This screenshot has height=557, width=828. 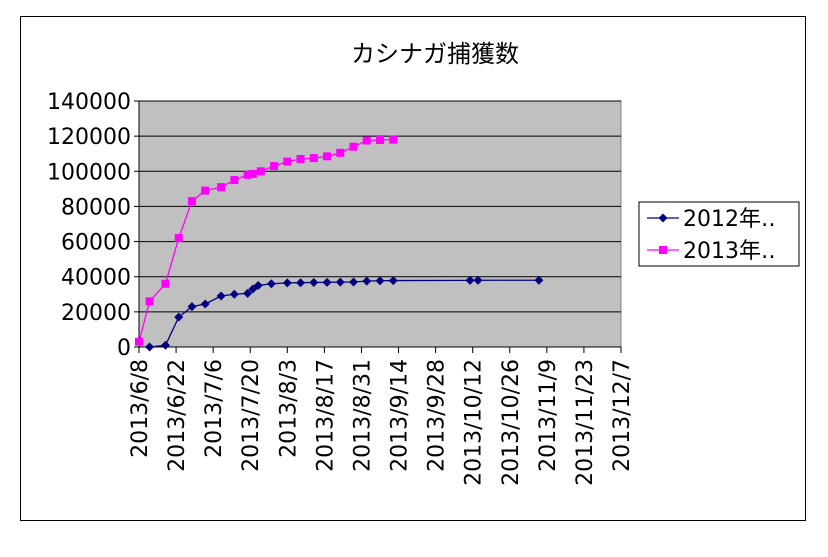 I want to click on chart-title: カシナガ捕獲数, so click(x=435, y=54).